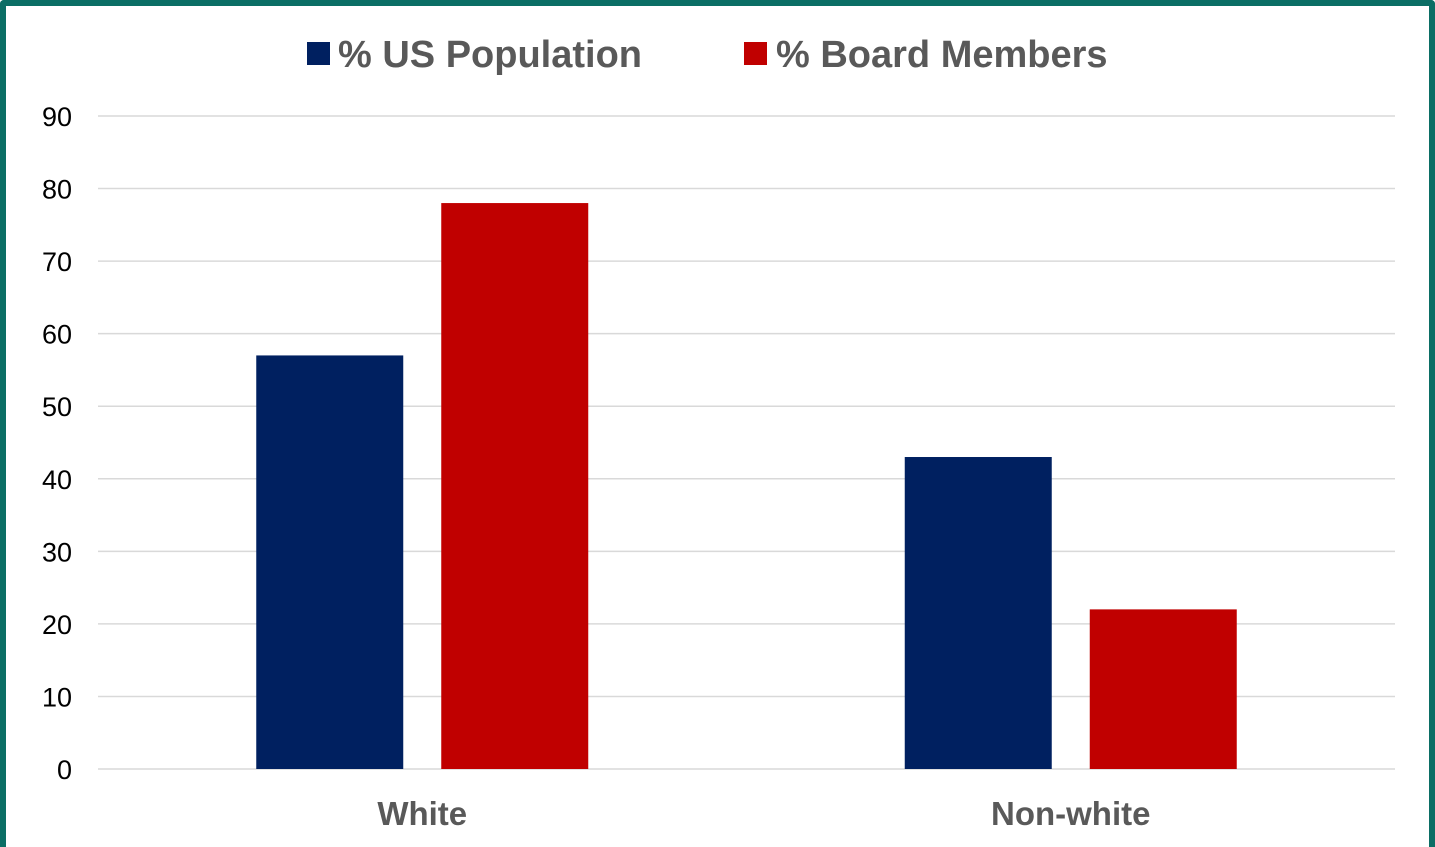 The height and width of the screenshot is (847, 1435). What do you see at coordinates (57, 443) in the screenshot?
I see `y-axis-tick-labels: 0 10 20 30 40 50 60 70 80 90` at bounding box center [57, 443].